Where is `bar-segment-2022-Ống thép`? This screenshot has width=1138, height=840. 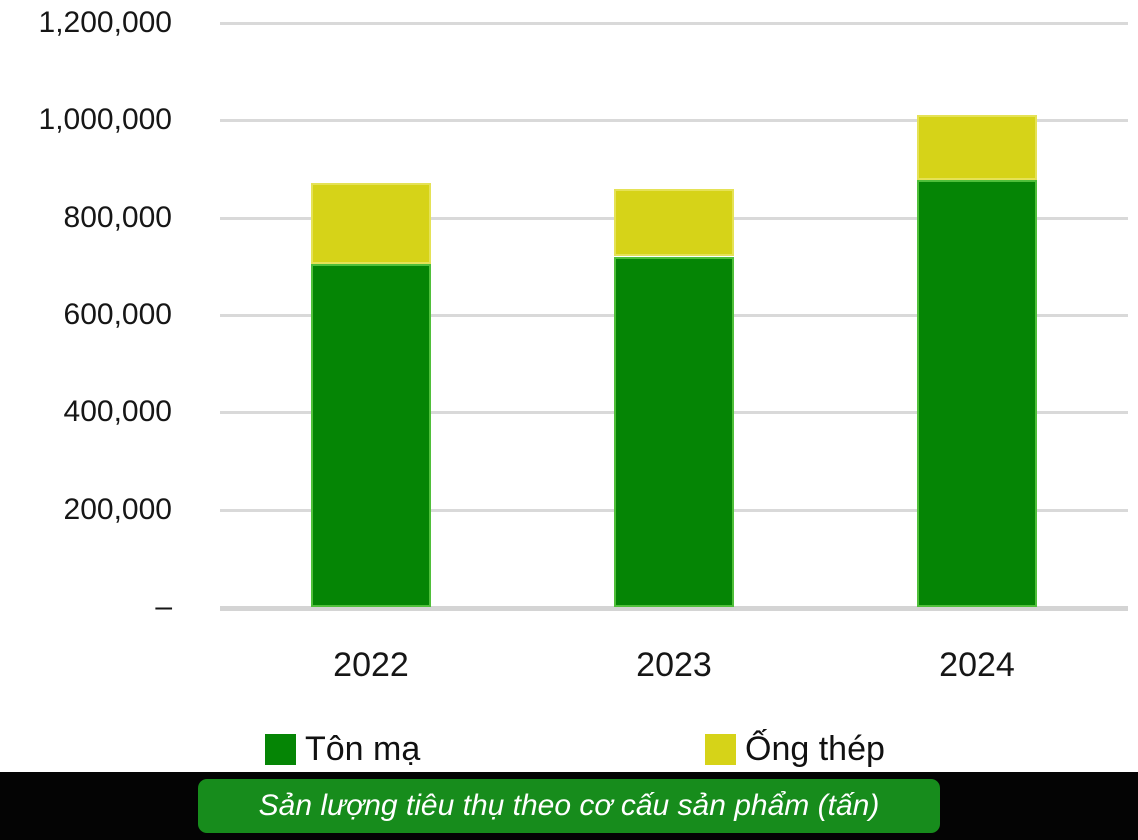 bar-segment-2022-Ống thép is located at coordinates (371, 223).